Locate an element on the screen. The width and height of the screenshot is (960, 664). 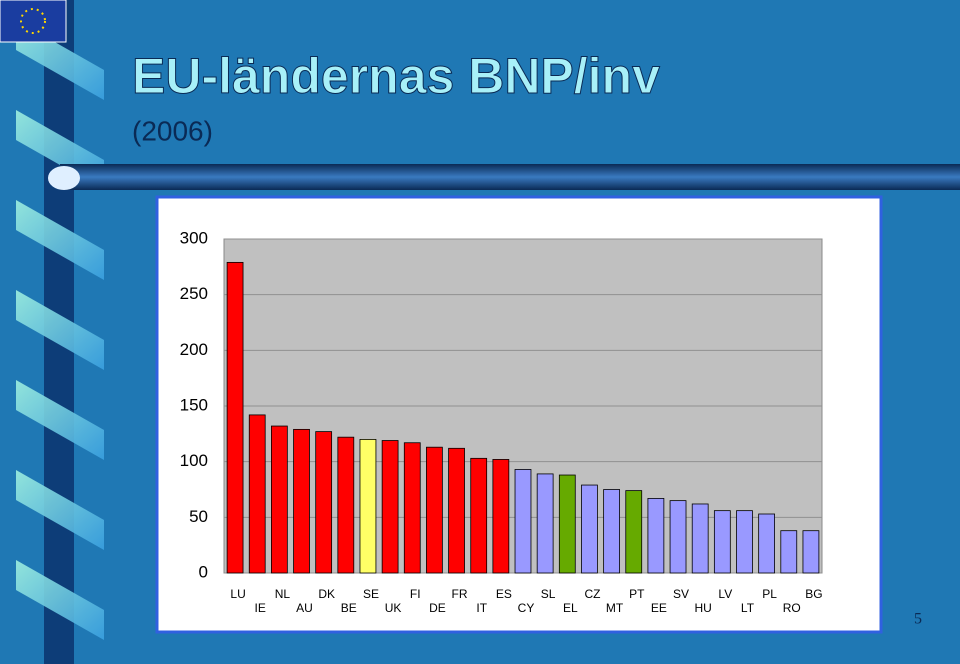
x-tick-label: ES is located at coordinates (504, 594).